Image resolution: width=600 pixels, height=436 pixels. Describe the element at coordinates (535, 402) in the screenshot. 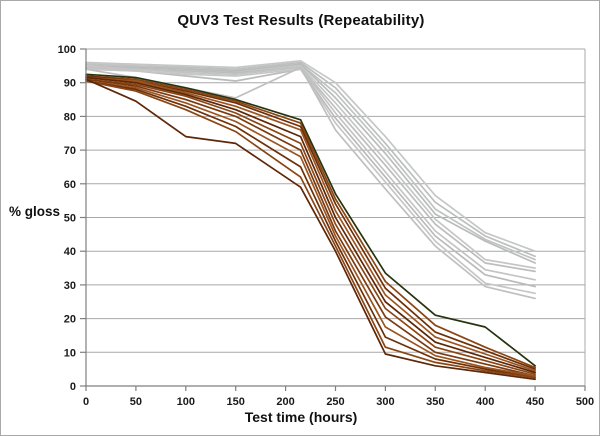

I see `x-tick-label: 450` at that location.